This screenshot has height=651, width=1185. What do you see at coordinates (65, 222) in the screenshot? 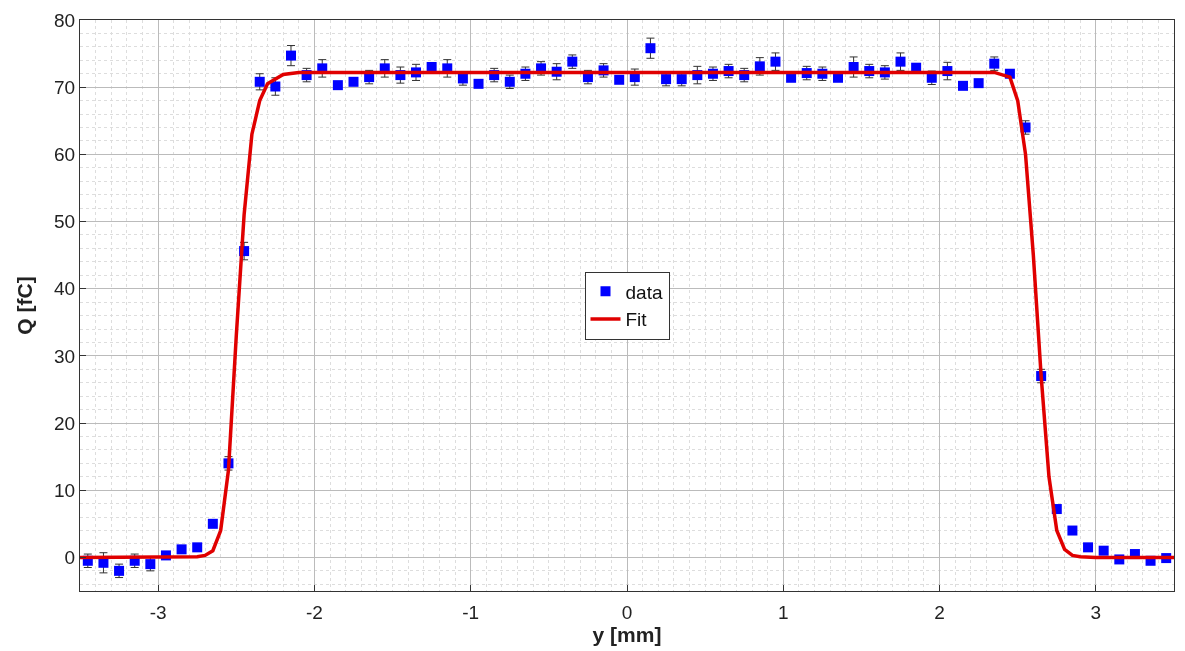
I see `y-tick-label: 50` at bounding box center [65, 222].